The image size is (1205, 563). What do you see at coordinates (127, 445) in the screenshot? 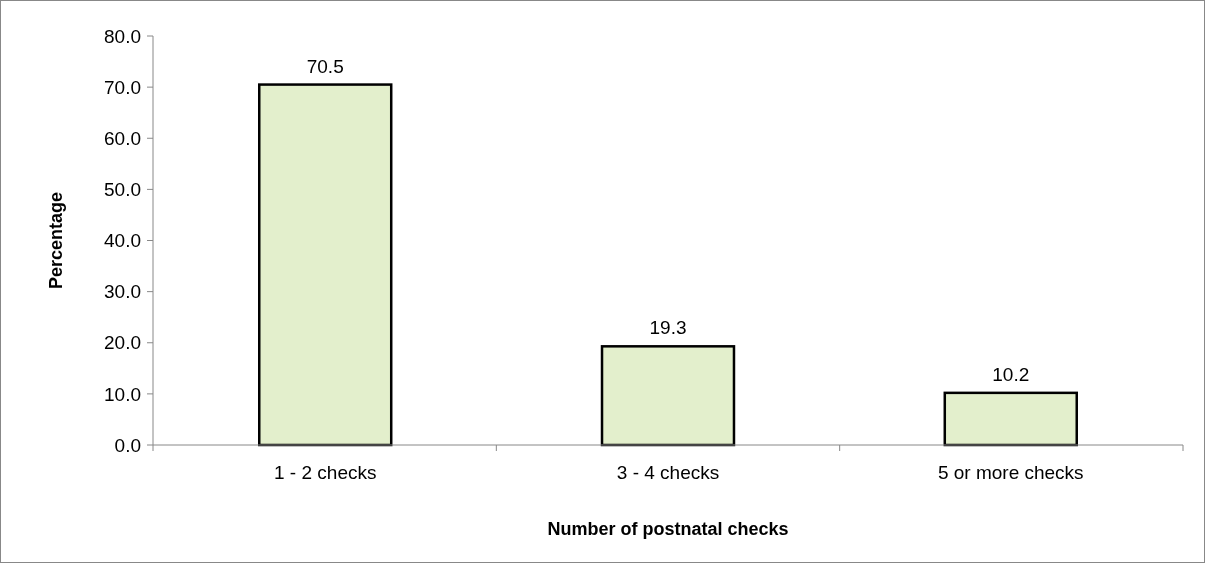
I see `y-tick-label: 0.0` at bounding box center [127, 445].